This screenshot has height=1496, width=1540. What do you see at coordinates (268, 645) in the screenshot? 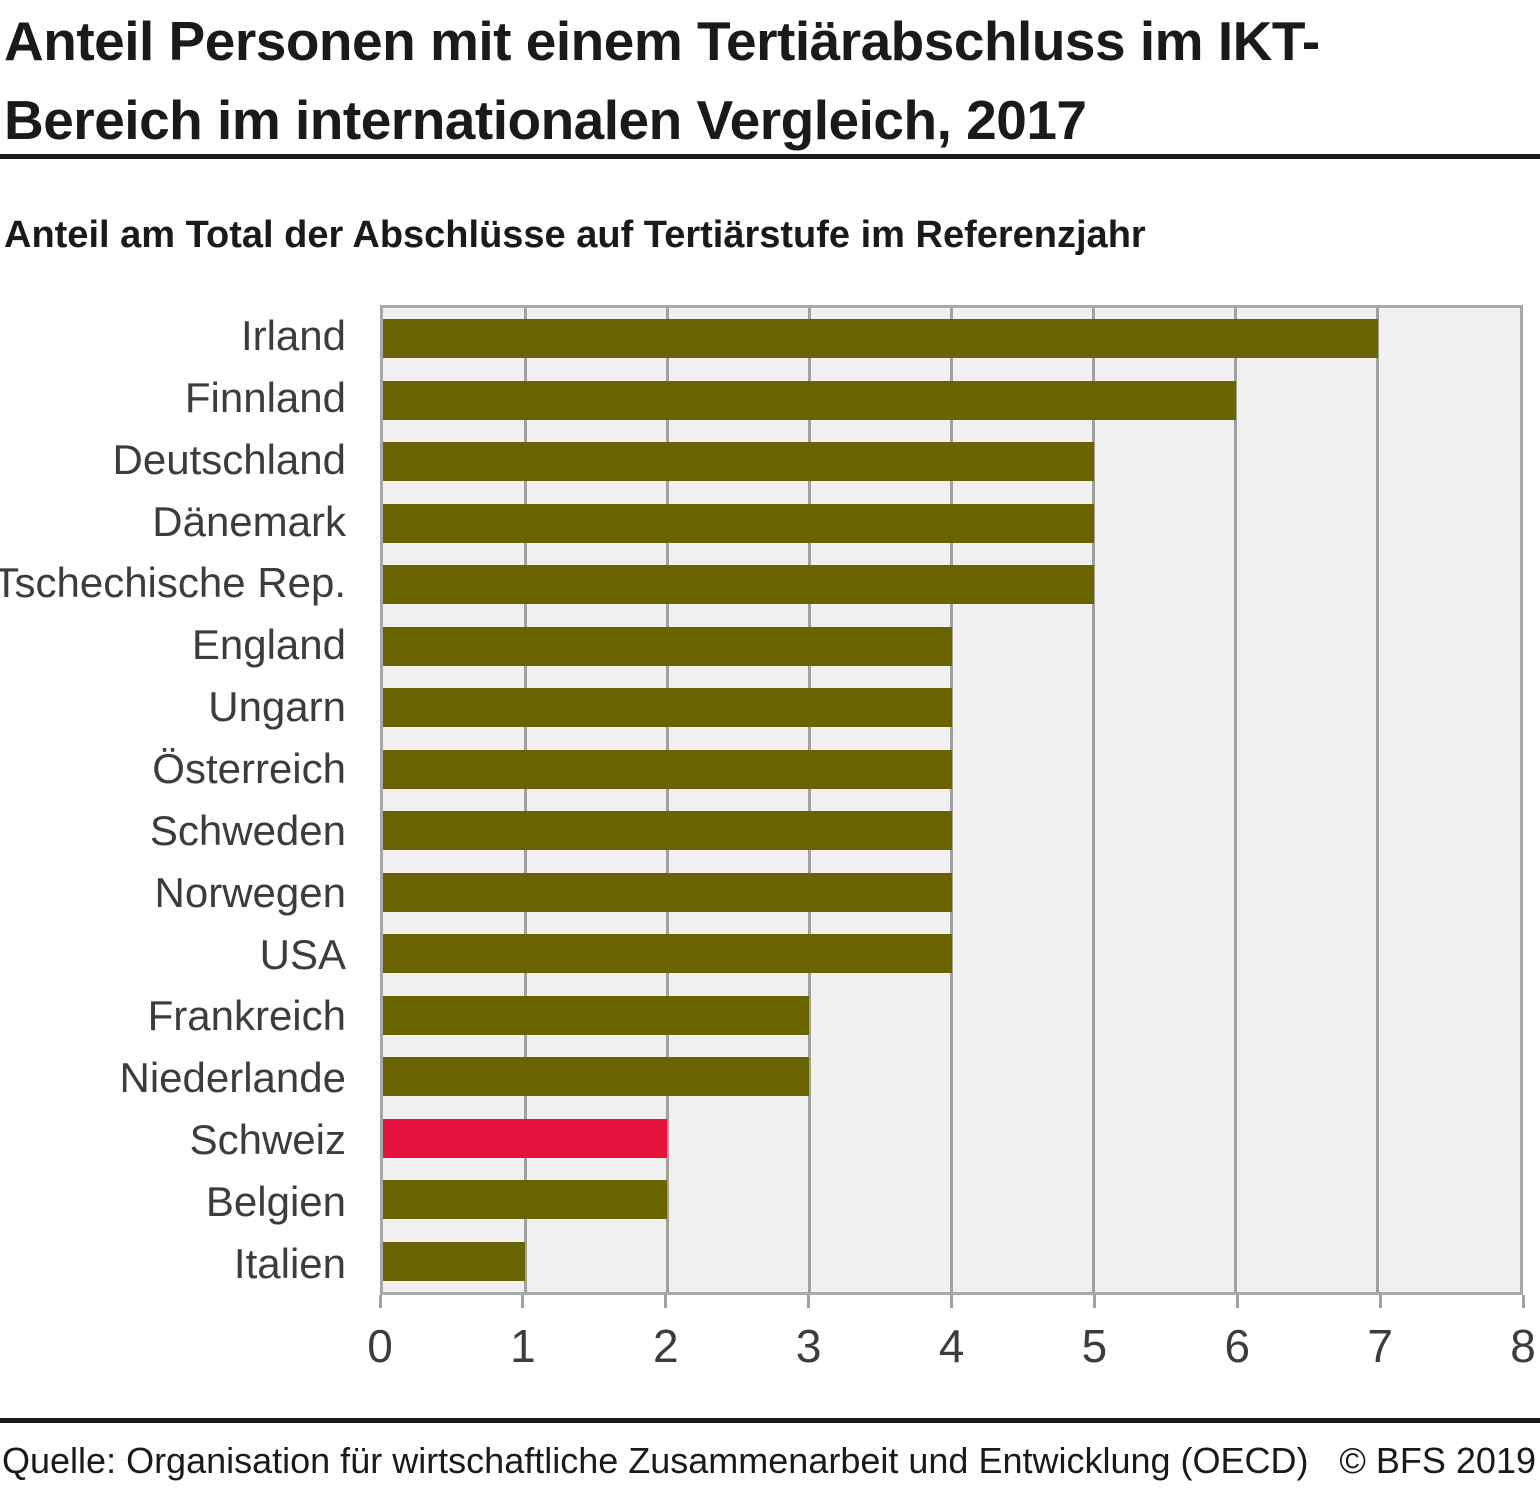
I see `category-label: England` at bounding box center [268, 645].